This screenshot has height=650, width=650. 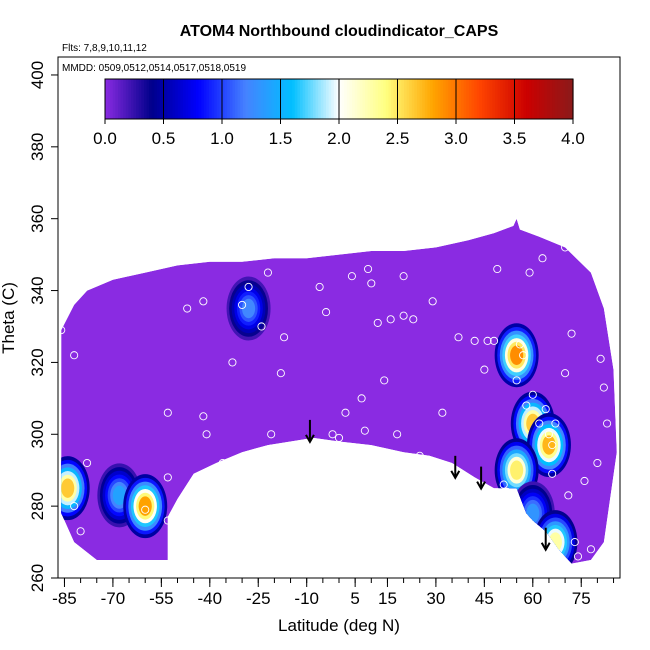 What do you see at coordinates (105, 138) in the screenshot?
I see `colorbar-tick-label: 0.0` at bounding box center [105, 138].